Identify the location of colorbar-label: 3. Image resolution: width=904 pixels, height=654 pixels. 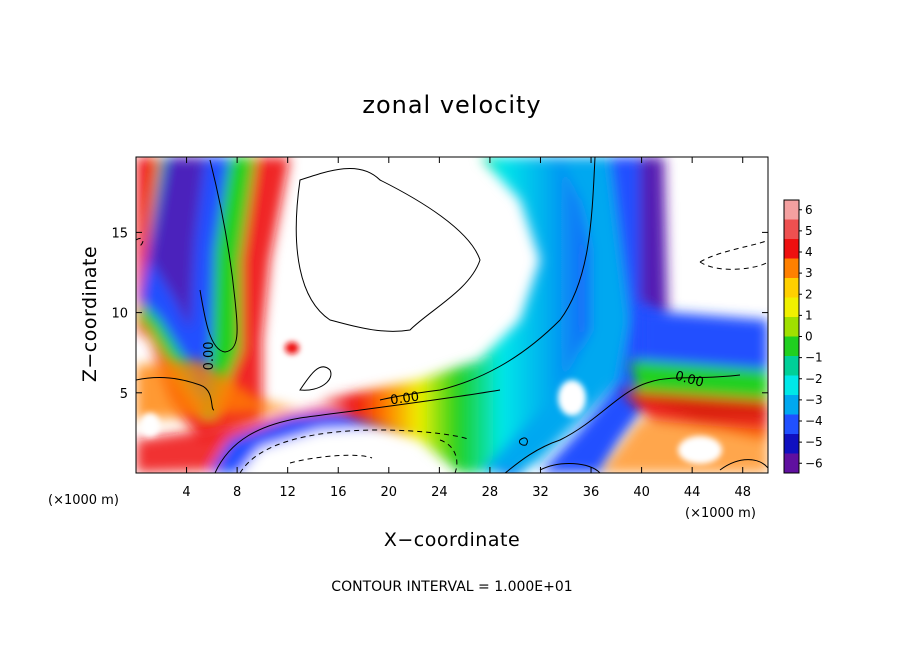
(809, 273).